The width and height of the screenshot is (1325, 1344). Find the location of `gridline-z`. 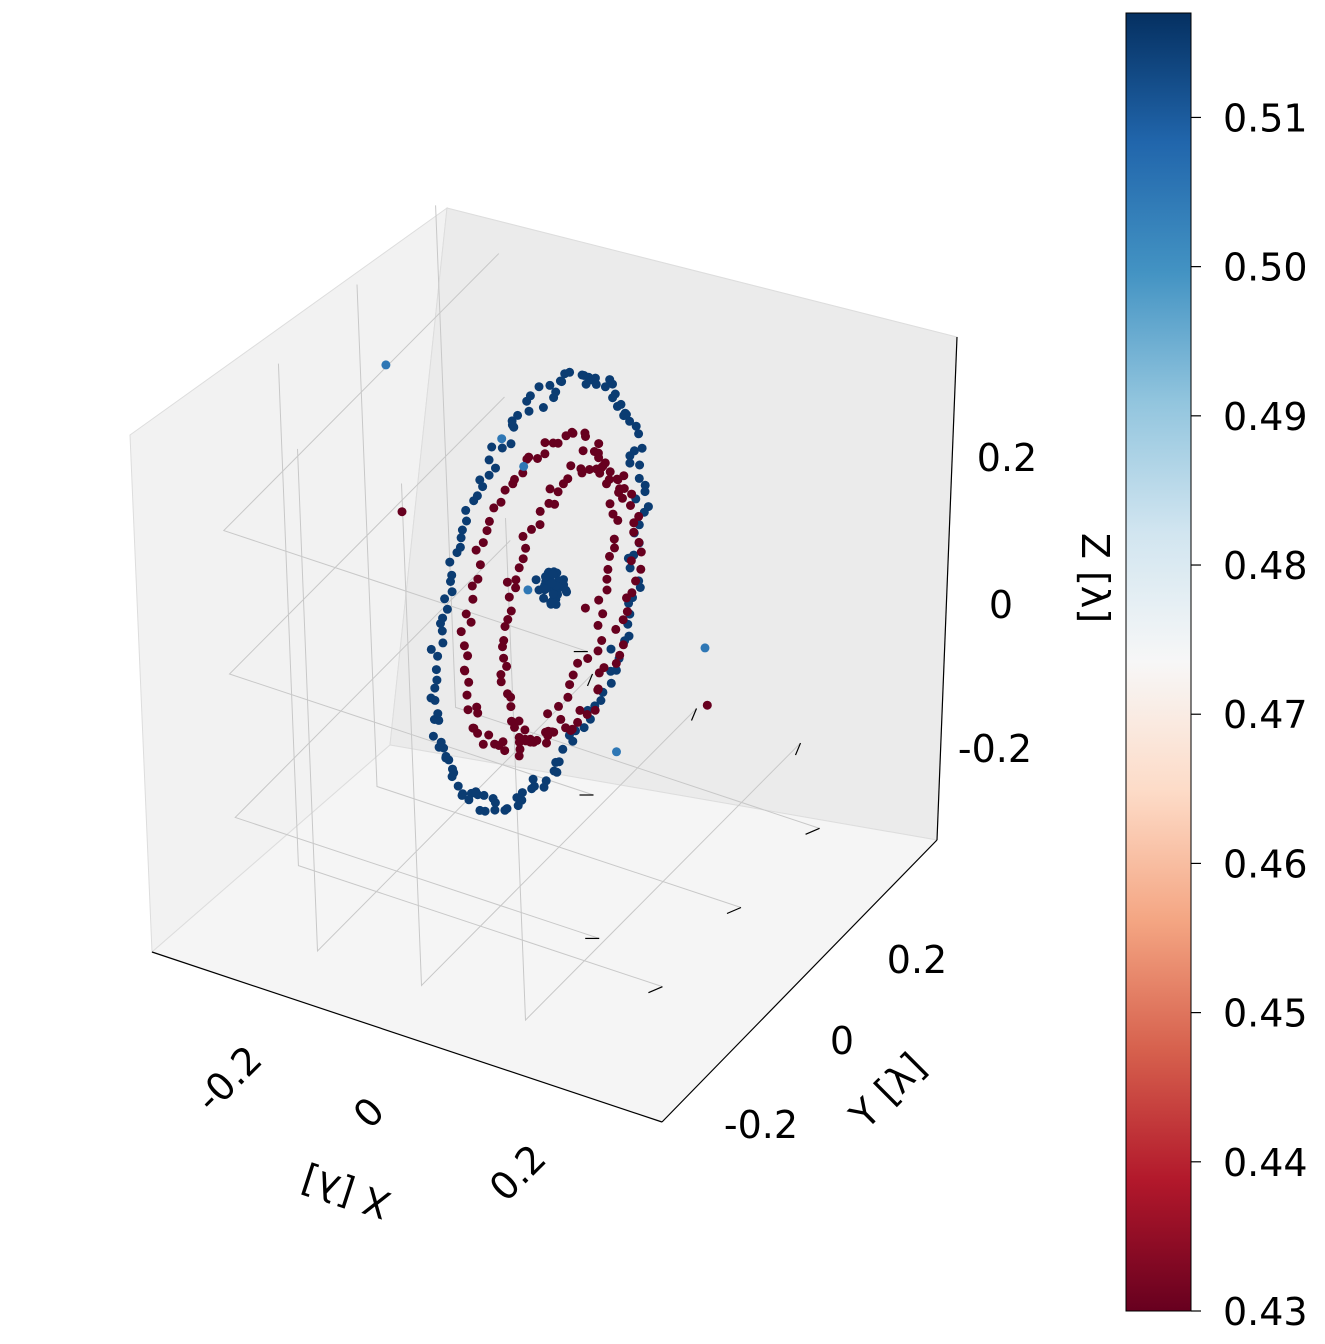

gridline-z is located at coordinates (411, 596).